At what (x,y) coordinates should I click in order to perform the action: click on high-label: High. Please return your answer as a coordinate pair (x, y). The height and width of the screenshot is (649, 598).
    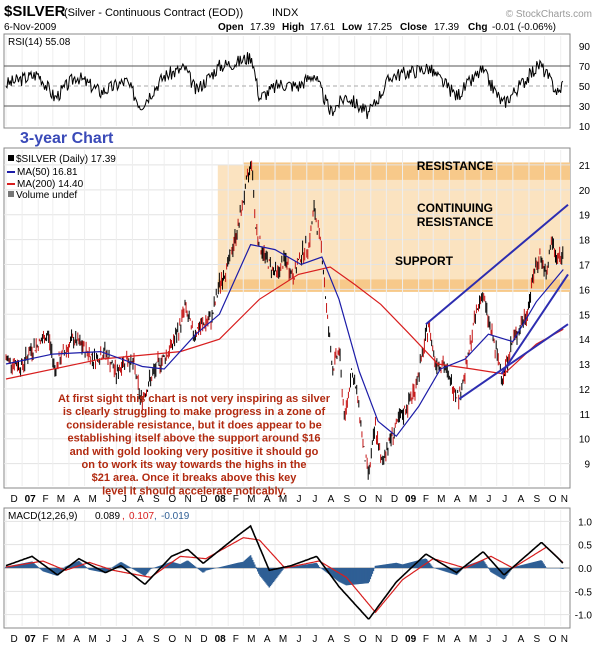
    Looking at the image, I should click on (293, 27).